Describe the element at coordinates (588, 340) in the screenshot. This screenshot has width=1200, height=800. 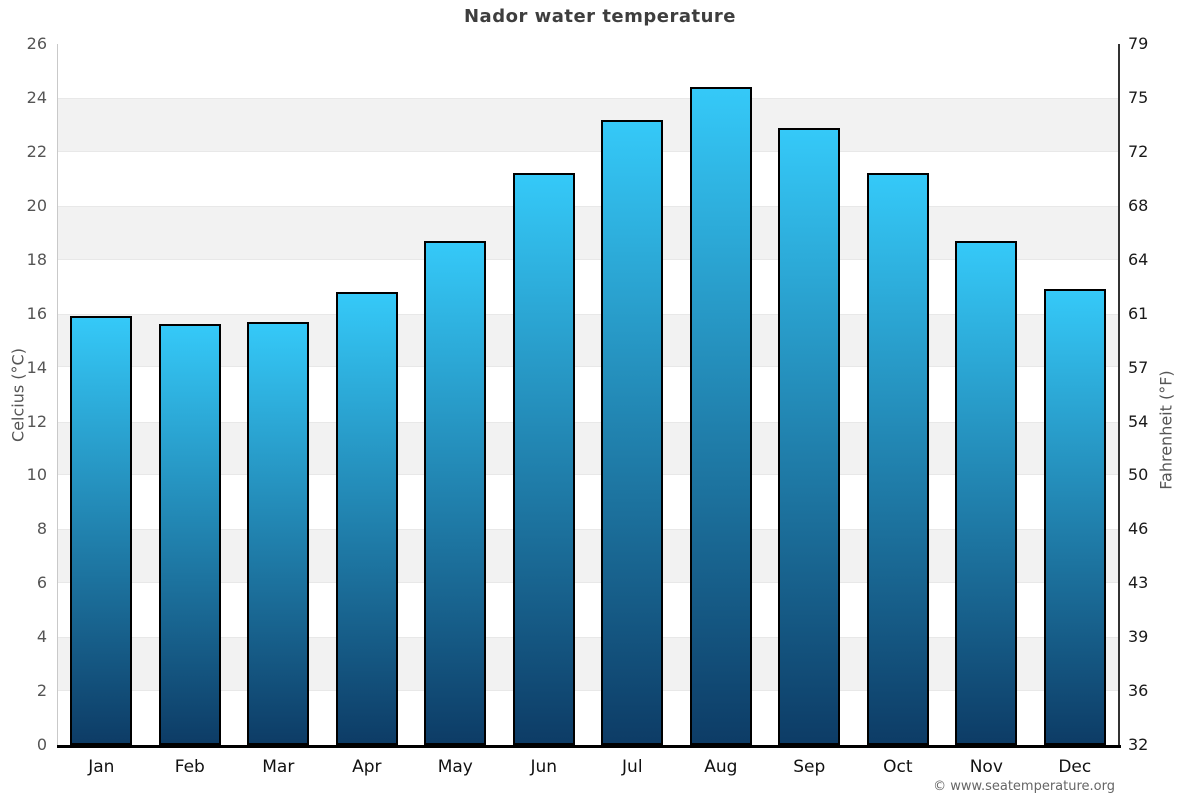
I see `gridline-band-16c` at that location.